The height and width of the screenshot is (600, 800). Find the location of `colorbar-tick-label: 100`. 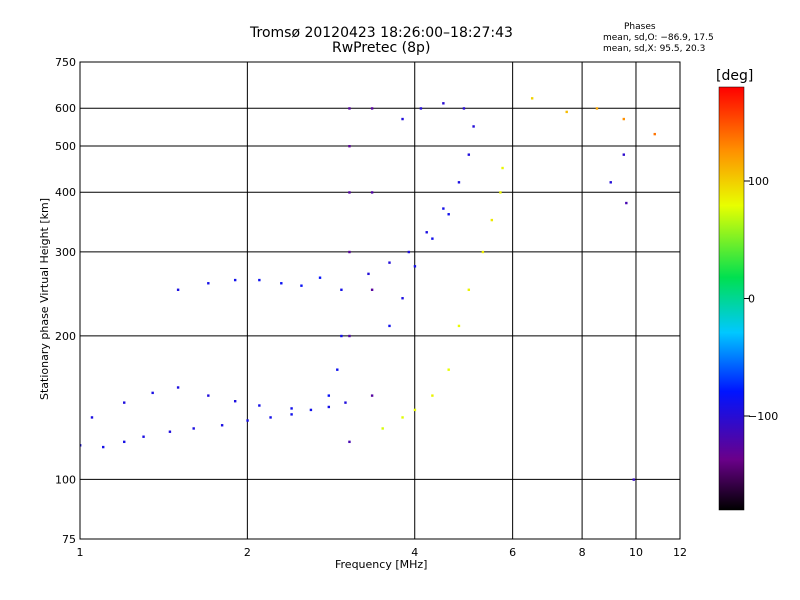

colorbar-tick-label: 100 is located at coordinates (758, 181).